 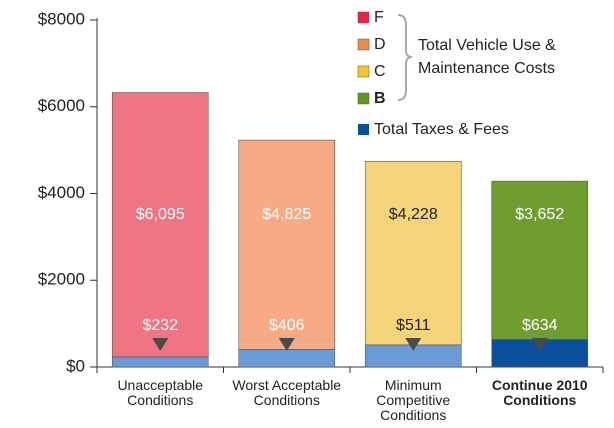 What do you see at coordinates (540, 325) in the screenshot?
I see `value-label: $634` at bounding box center [540, 325].